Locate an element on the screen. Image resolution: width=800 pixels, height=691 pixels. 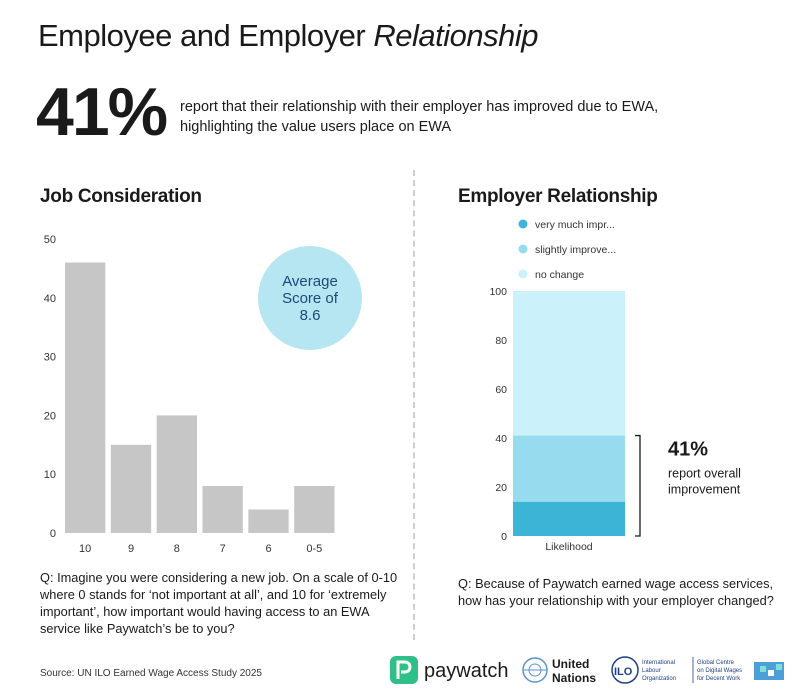
average-score-text: Average is located at coordinates (310, 281).